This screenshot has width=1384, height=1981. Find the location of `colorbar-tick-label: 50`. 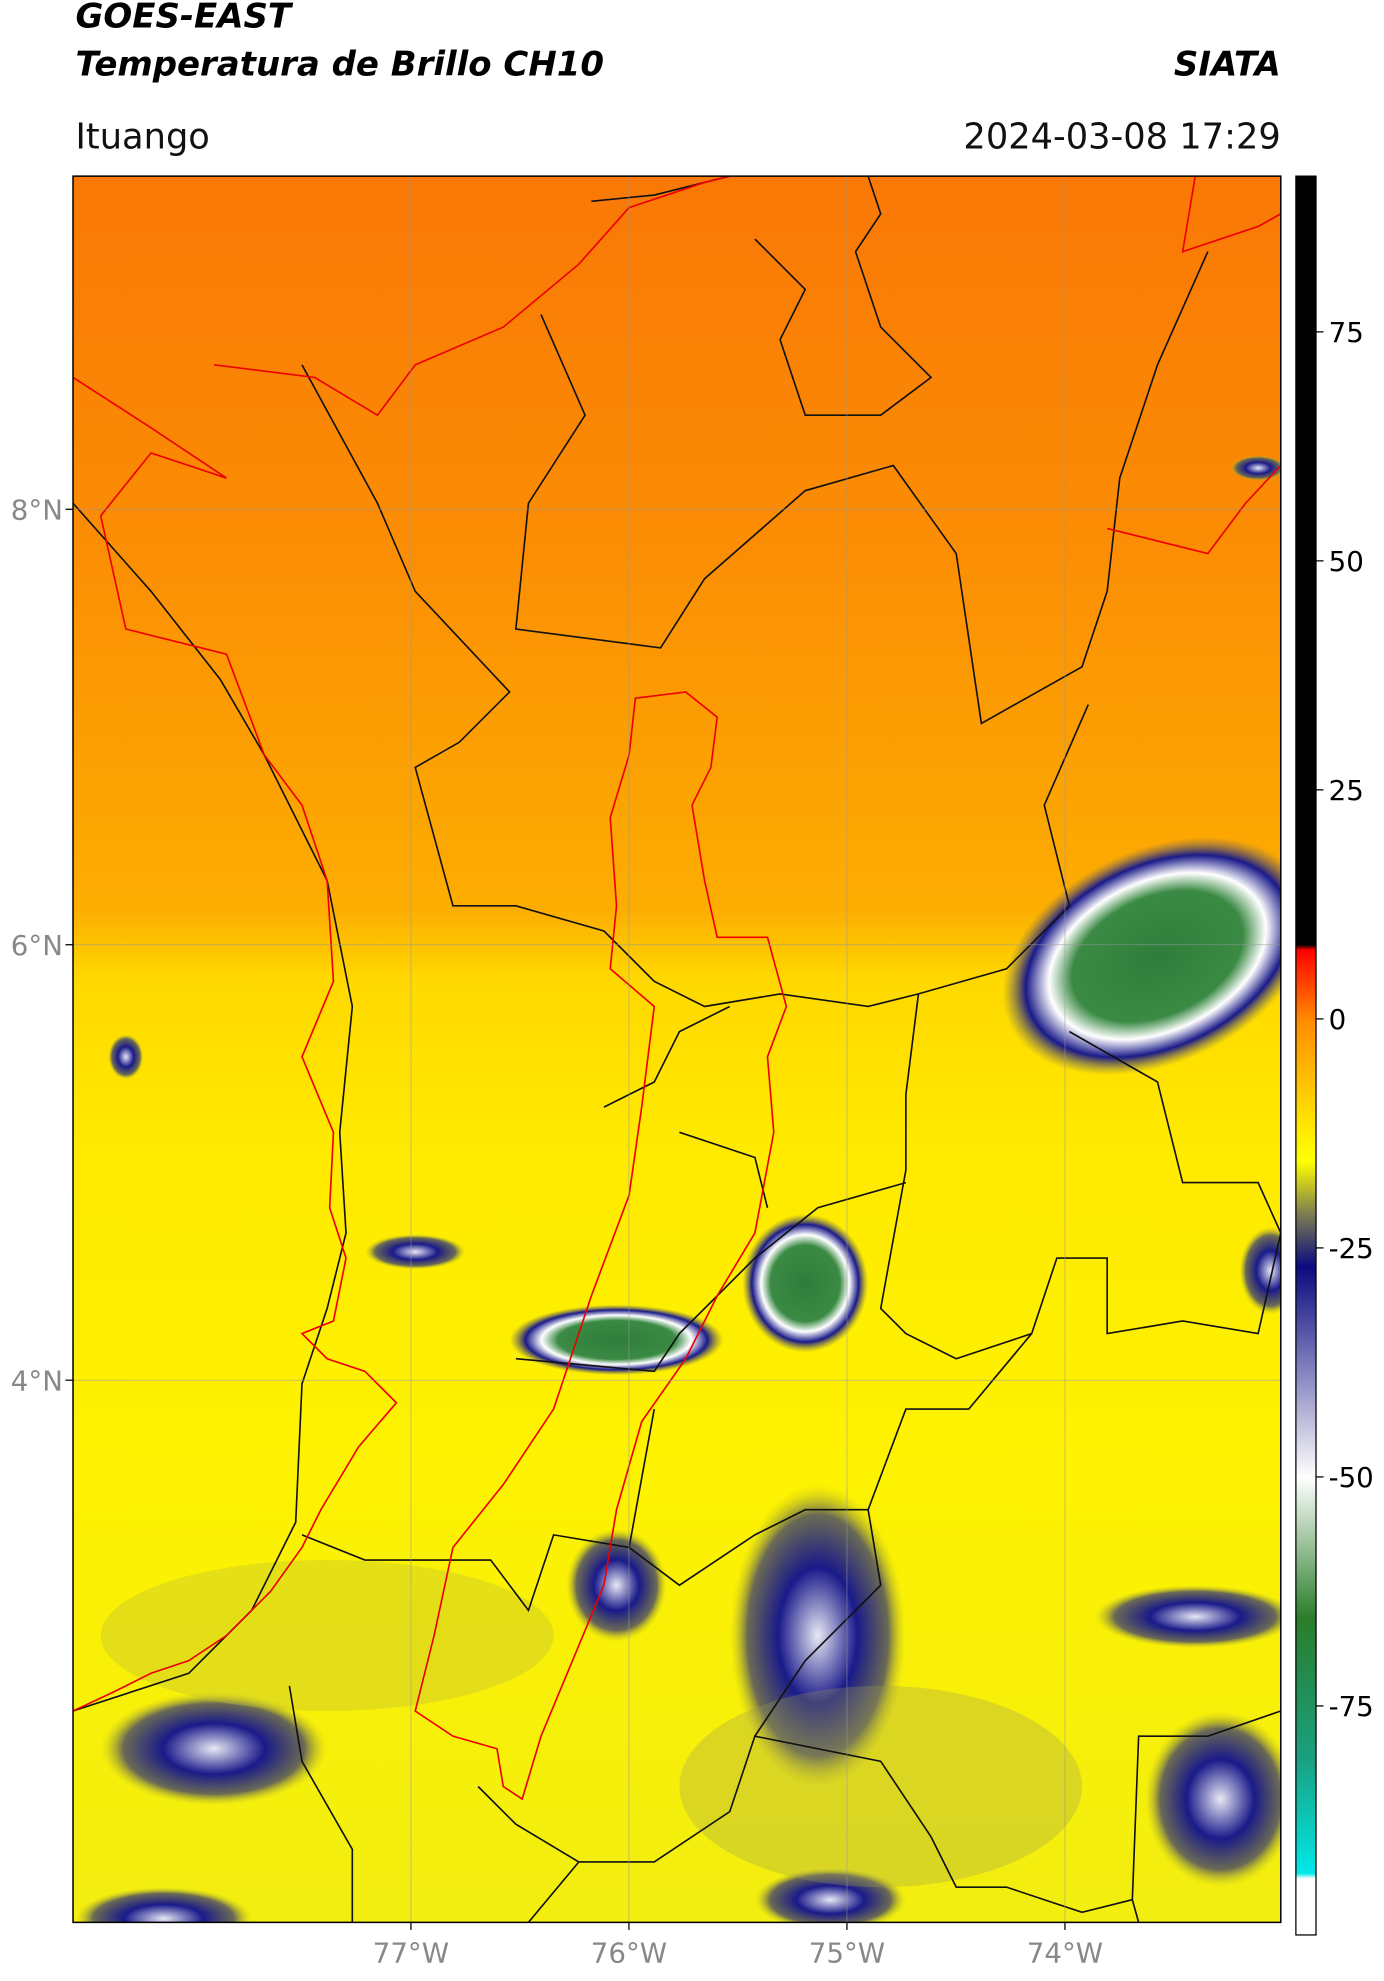

colorbar-tick-label: 50 is located at coordinates (1346, 561).